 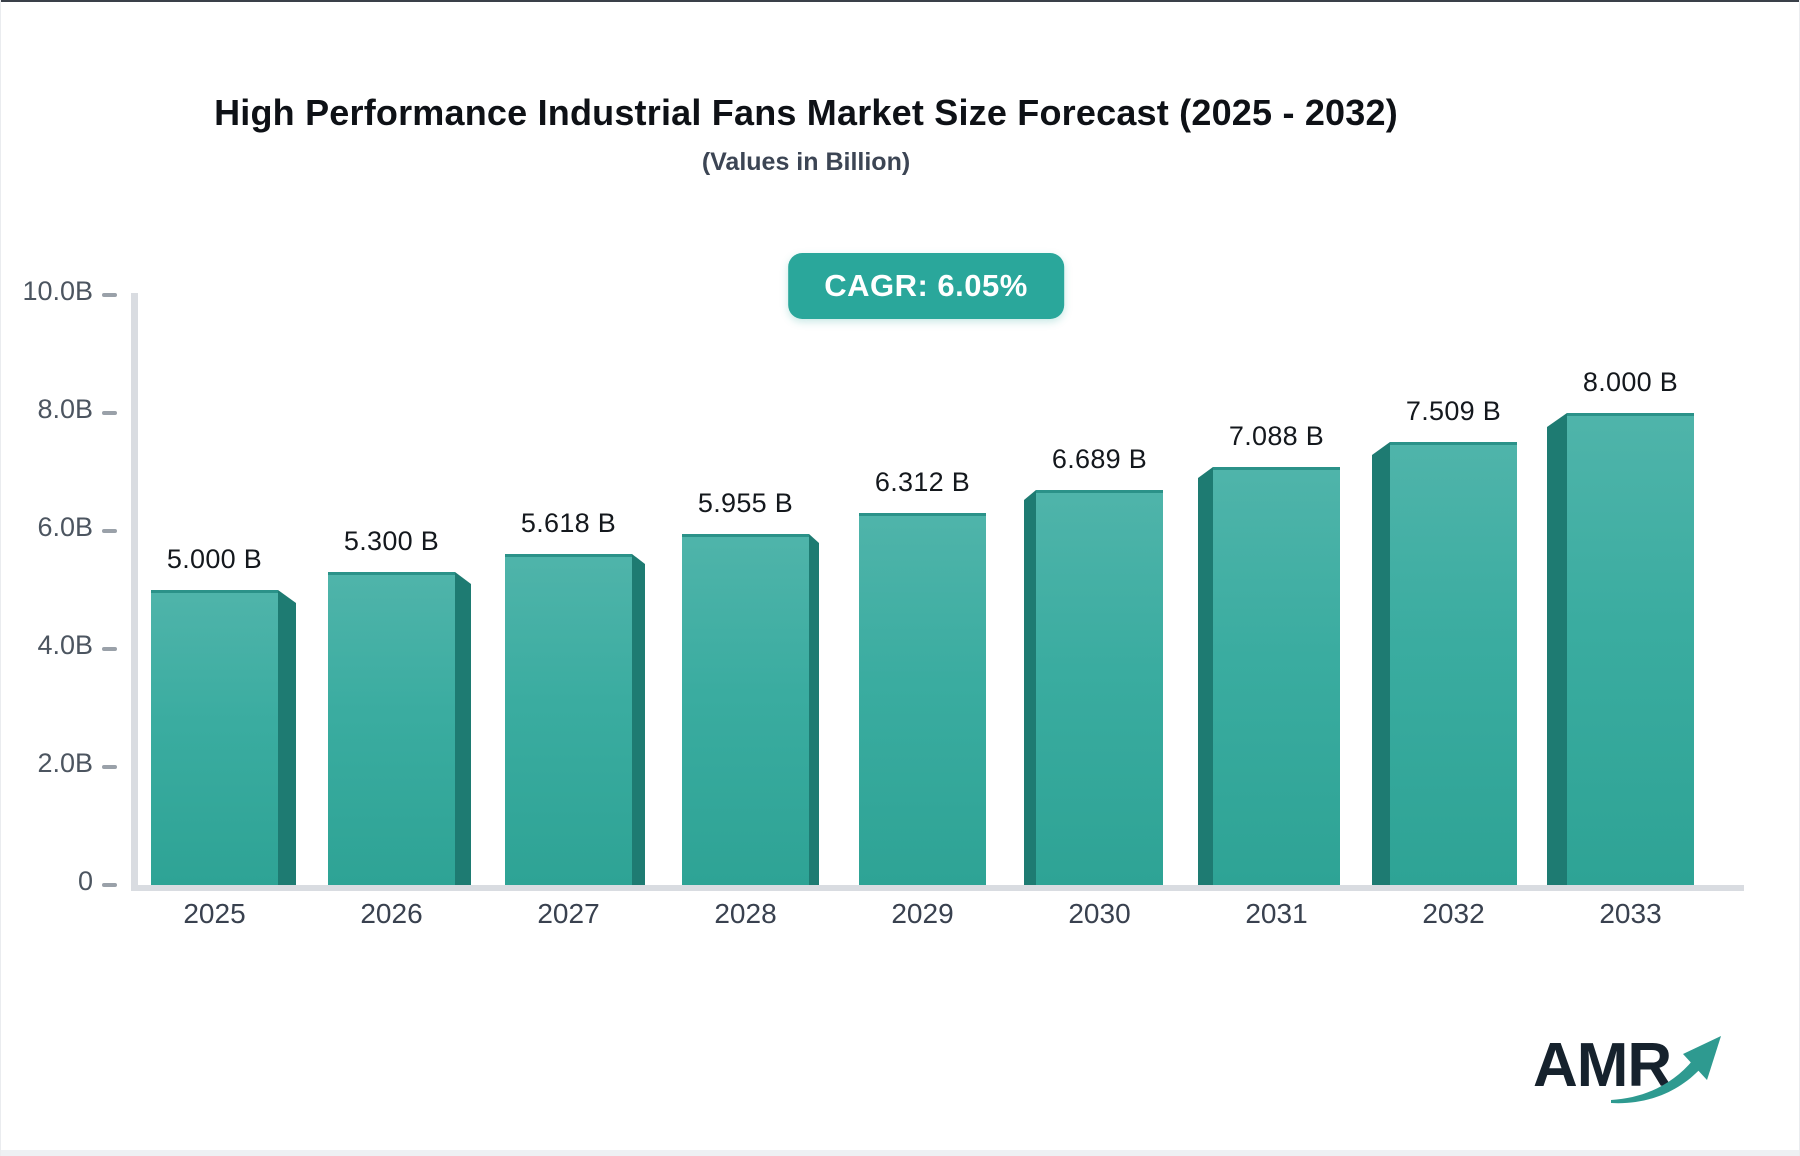 What do you see at coordinates (65, 763) in the screenshot?
I see `y-axis-tick-label: 2.0B` at bounding box center [65, 763].